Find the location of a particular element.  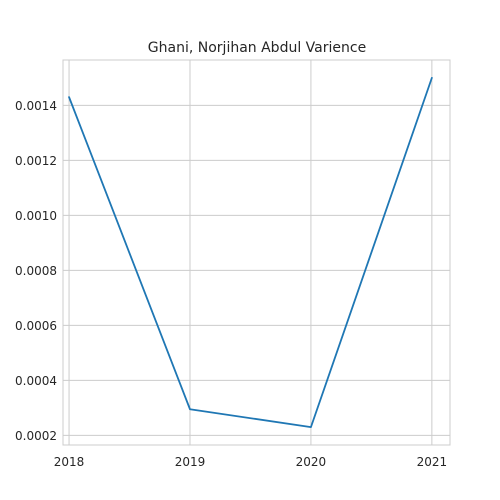

x-tick-label: 2021 is located at coordinates (432, 462).